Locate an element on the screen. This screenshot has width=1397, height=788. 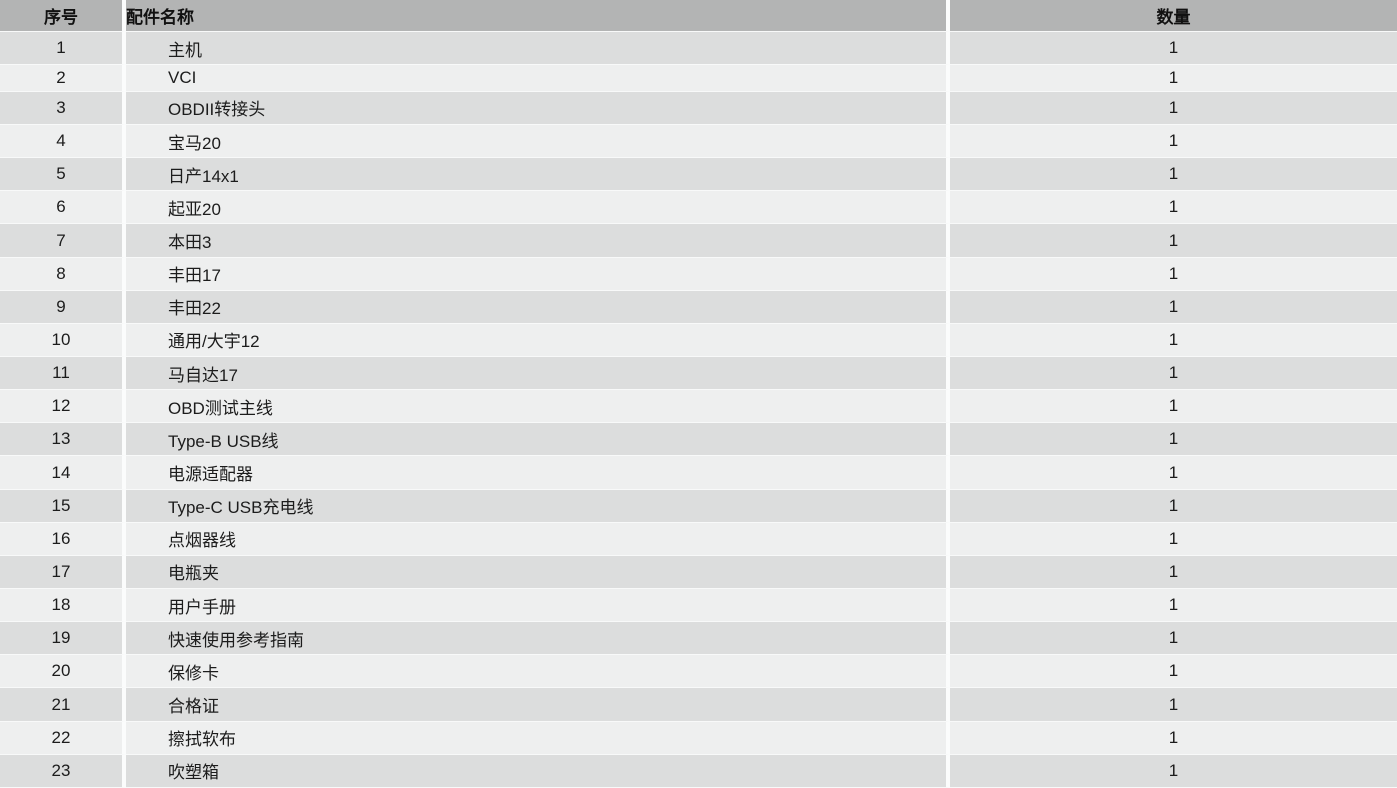
table-row: 13 Type-B USB线 1 is located at coordinates (698, 440).